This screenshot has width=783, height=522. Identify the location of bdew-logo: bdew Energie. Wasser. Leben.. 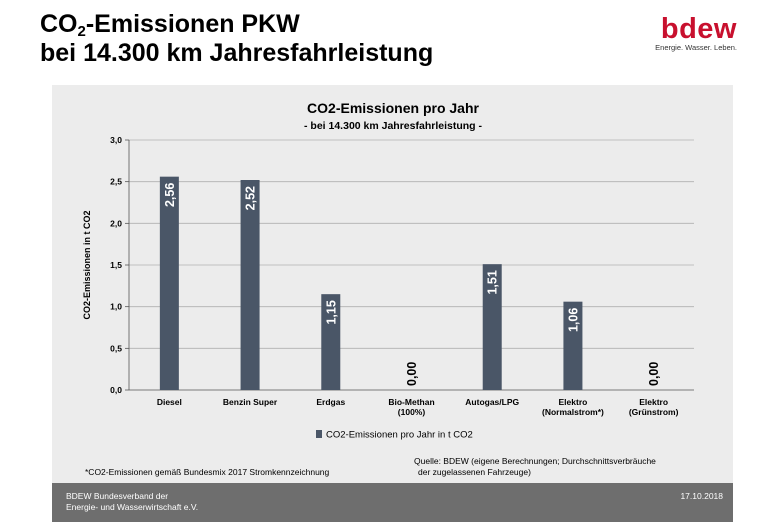
(696, 33).